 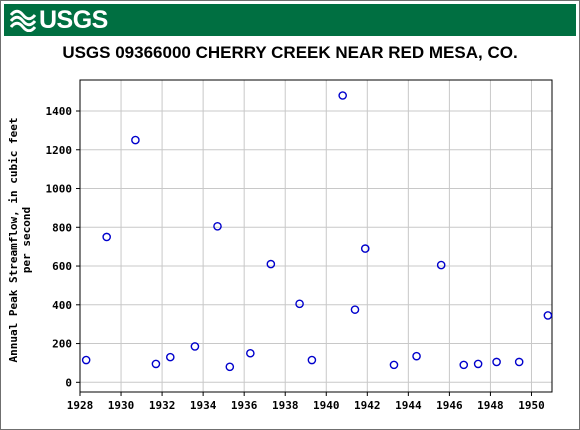 I want to click on y-axis-label: Annual Peak Streamflow, in cubic feet, so click(x=13, y=239).